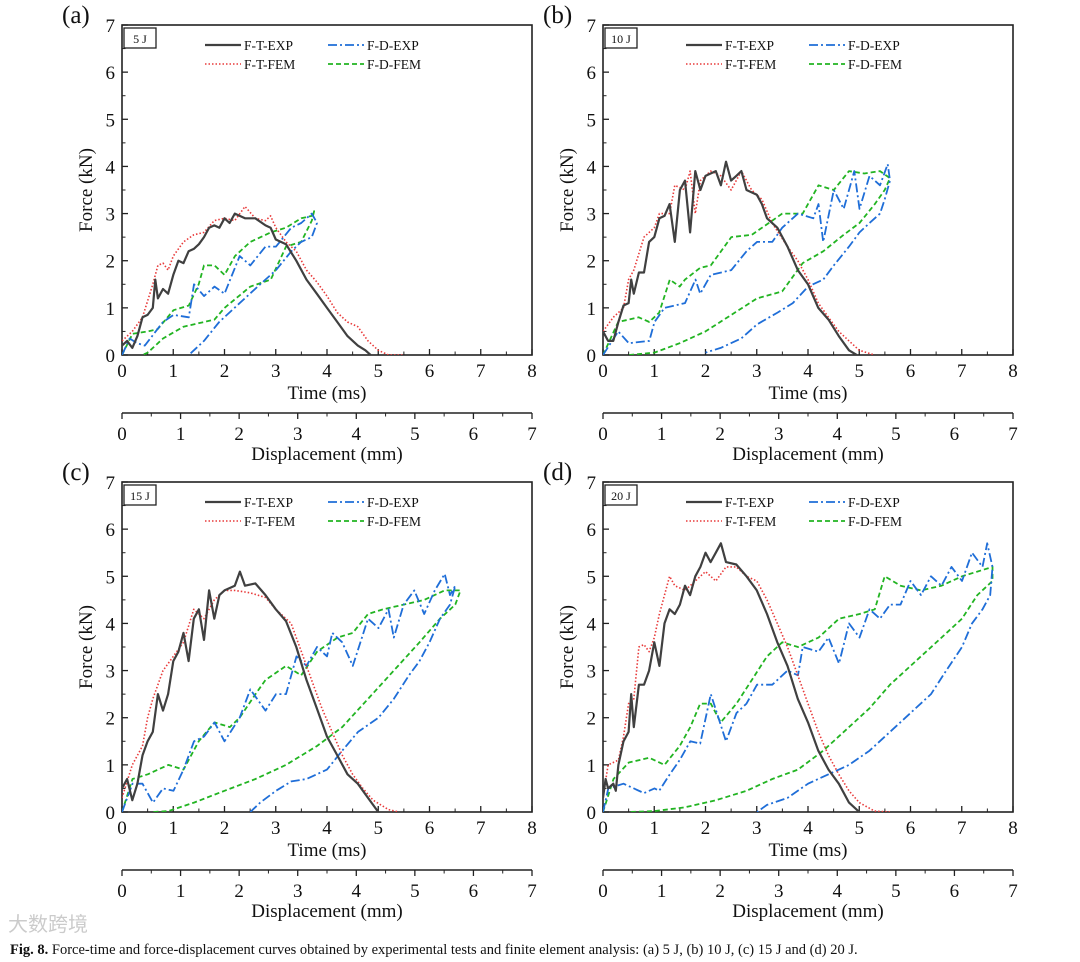 The width and height of the screenshot is (1080, 962). What do you see at coordinates (140, 496) in the screenshot?
I see `energy-label: 15 J` at bounding box center [140, 496].